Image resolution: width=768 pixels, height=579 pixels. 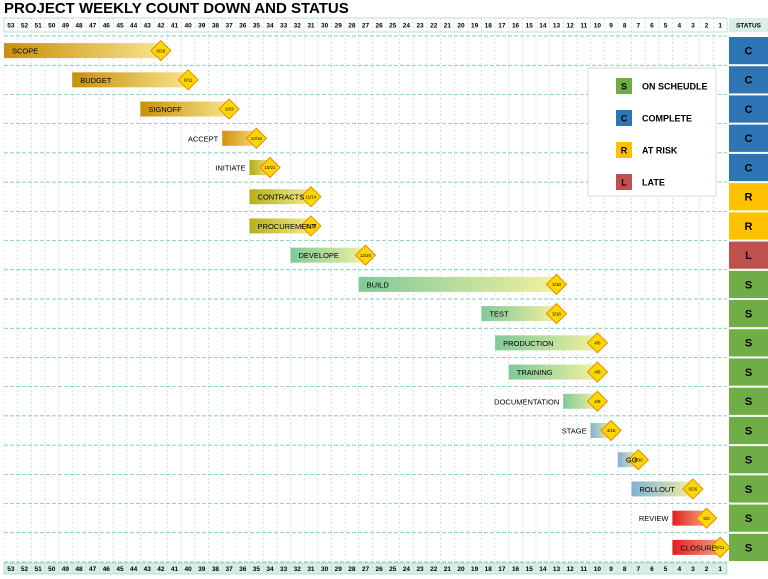 I want to click on x-tick-label: 27, so click(x=366, y=26).